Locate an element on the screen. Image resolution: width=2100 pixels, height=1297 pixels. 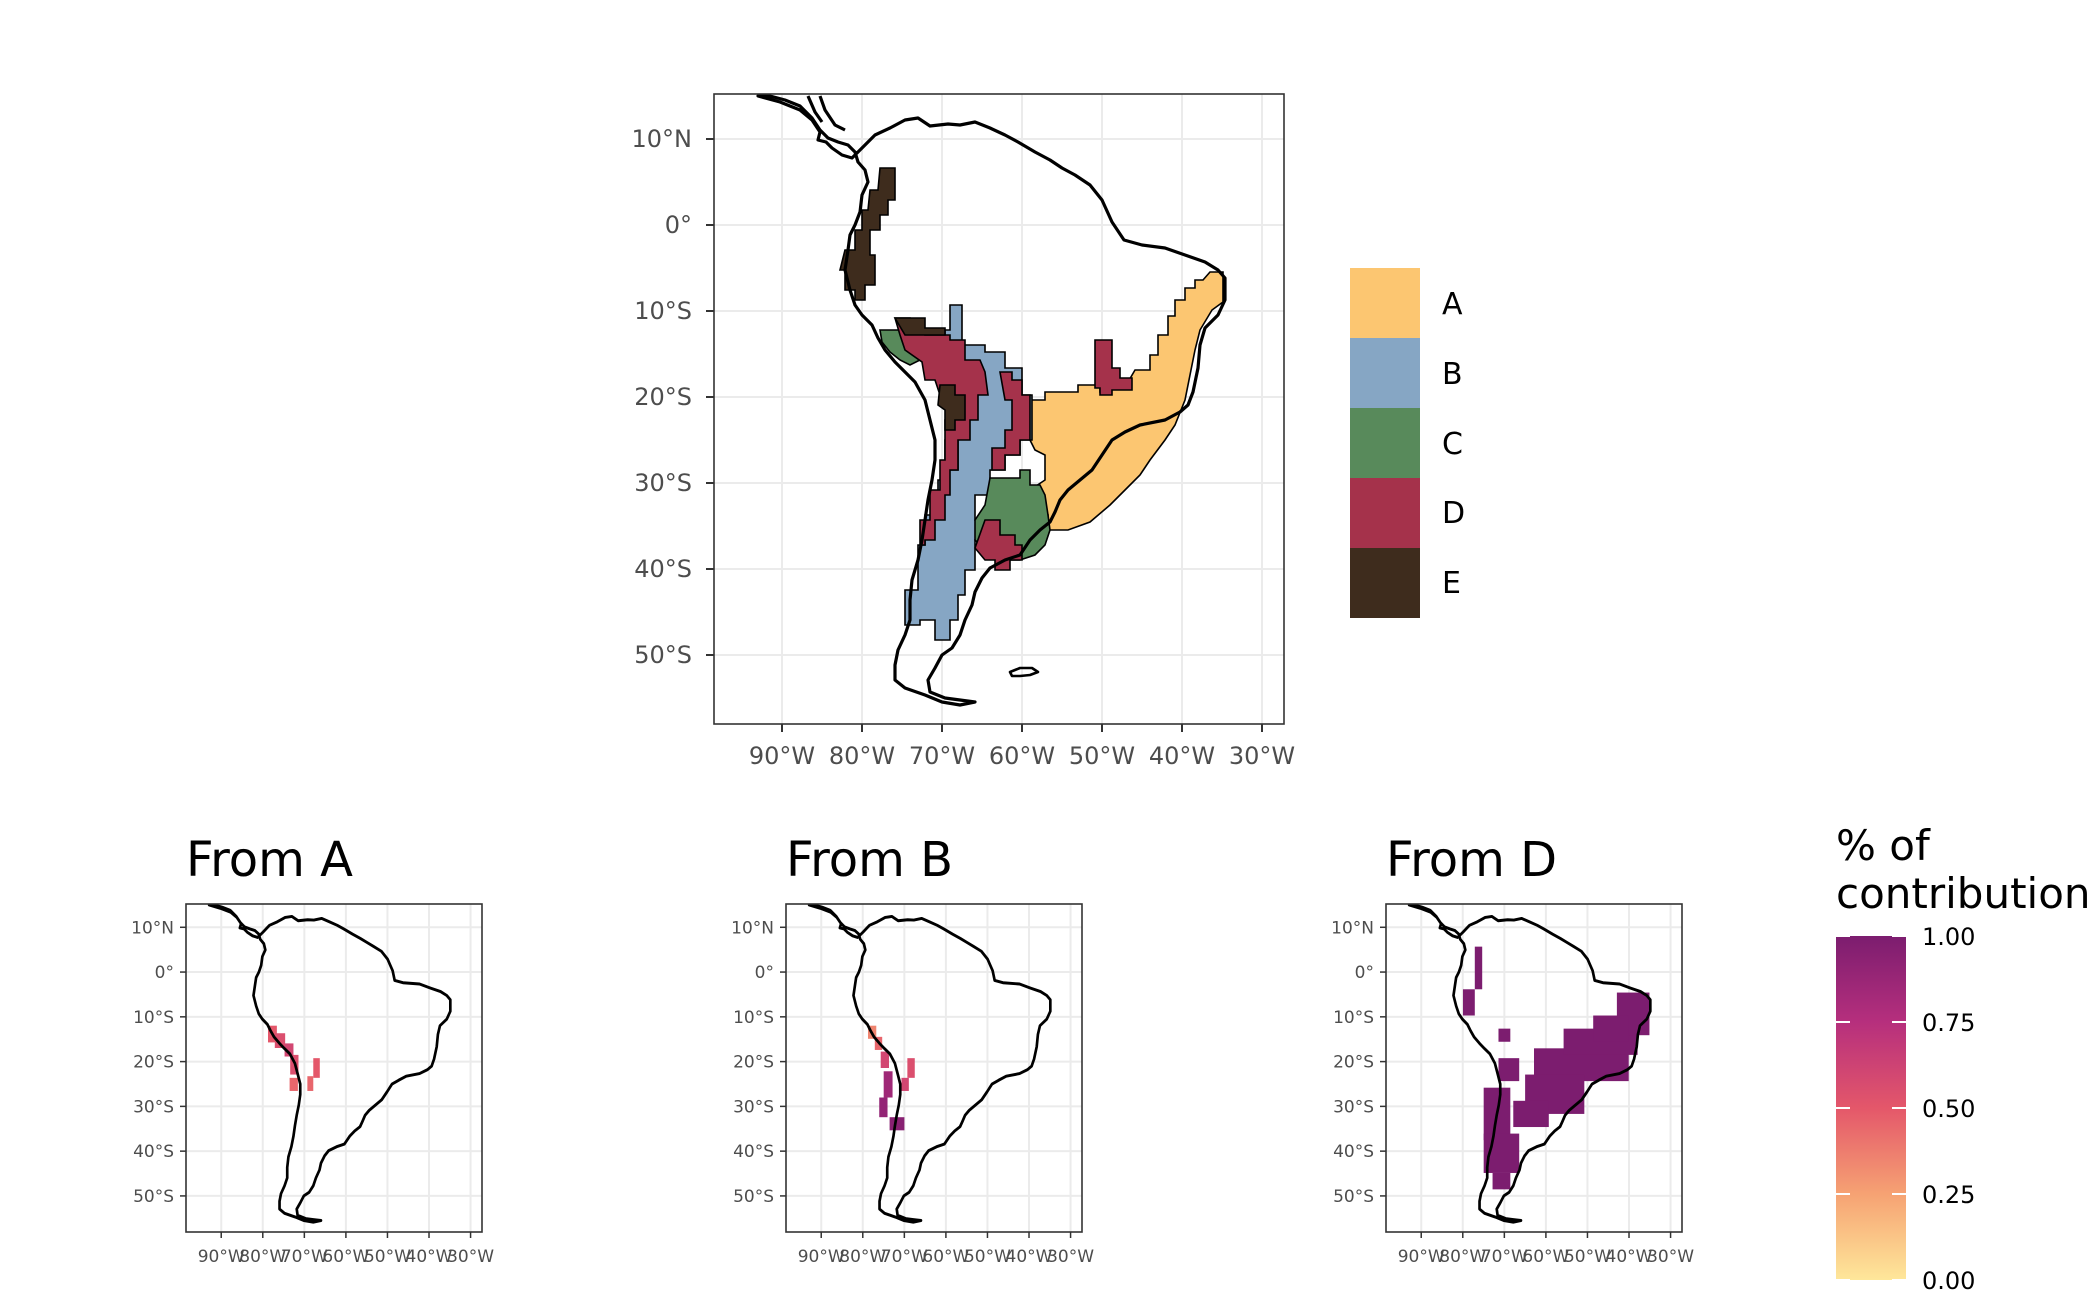
main-map-coastline is located at coordinates (991, 400).